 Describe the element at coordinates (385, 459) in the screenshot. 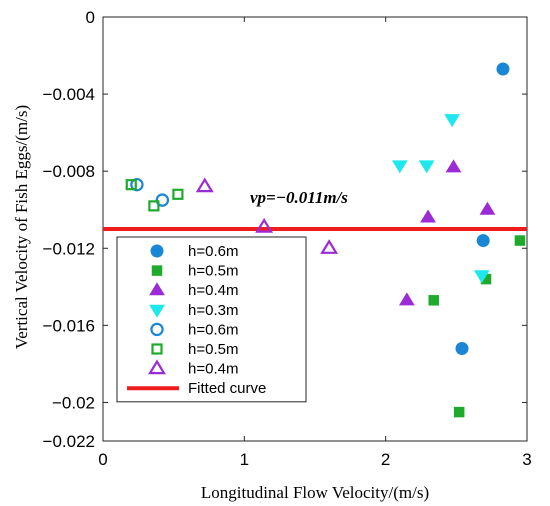

I see `x-tick-label: 2` at that location.